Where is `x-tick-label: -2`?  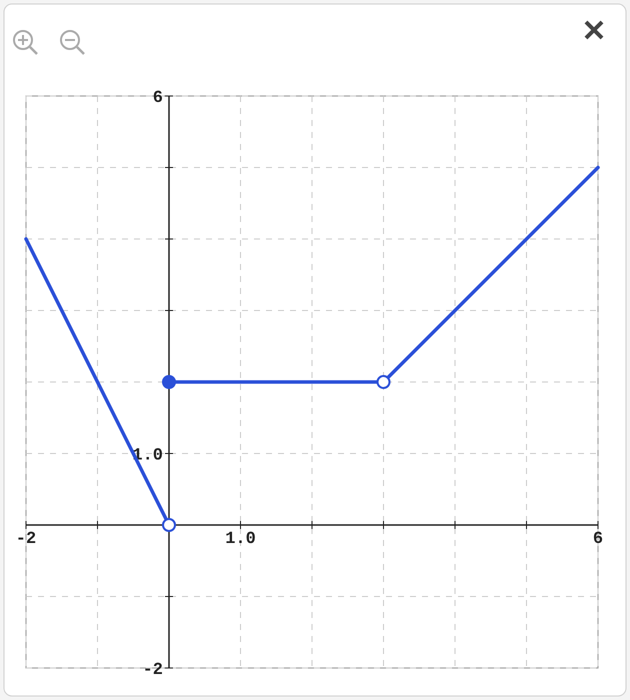 x-tick-label: -2 is located at coordinates (26, 539).